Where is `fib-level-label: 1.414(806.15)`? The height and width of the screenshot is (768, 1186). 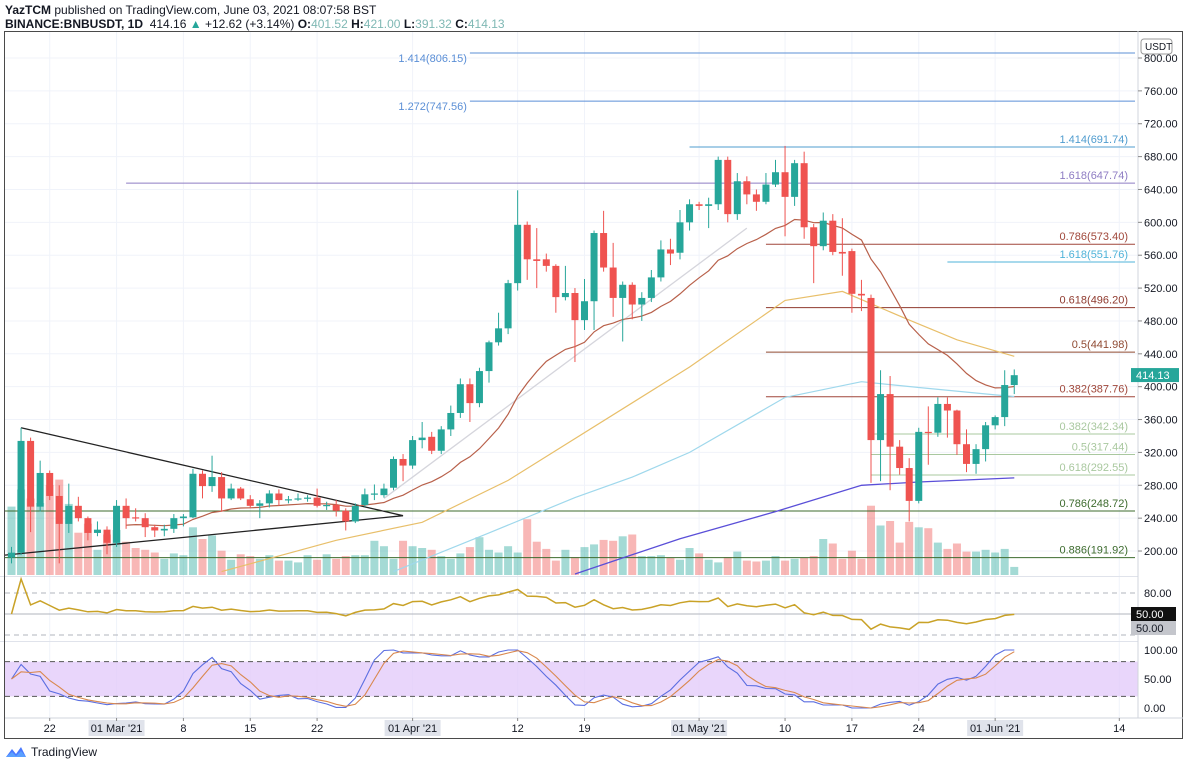
fib-level-label: 1.414(806.15) is located at coordinates (432, 59).